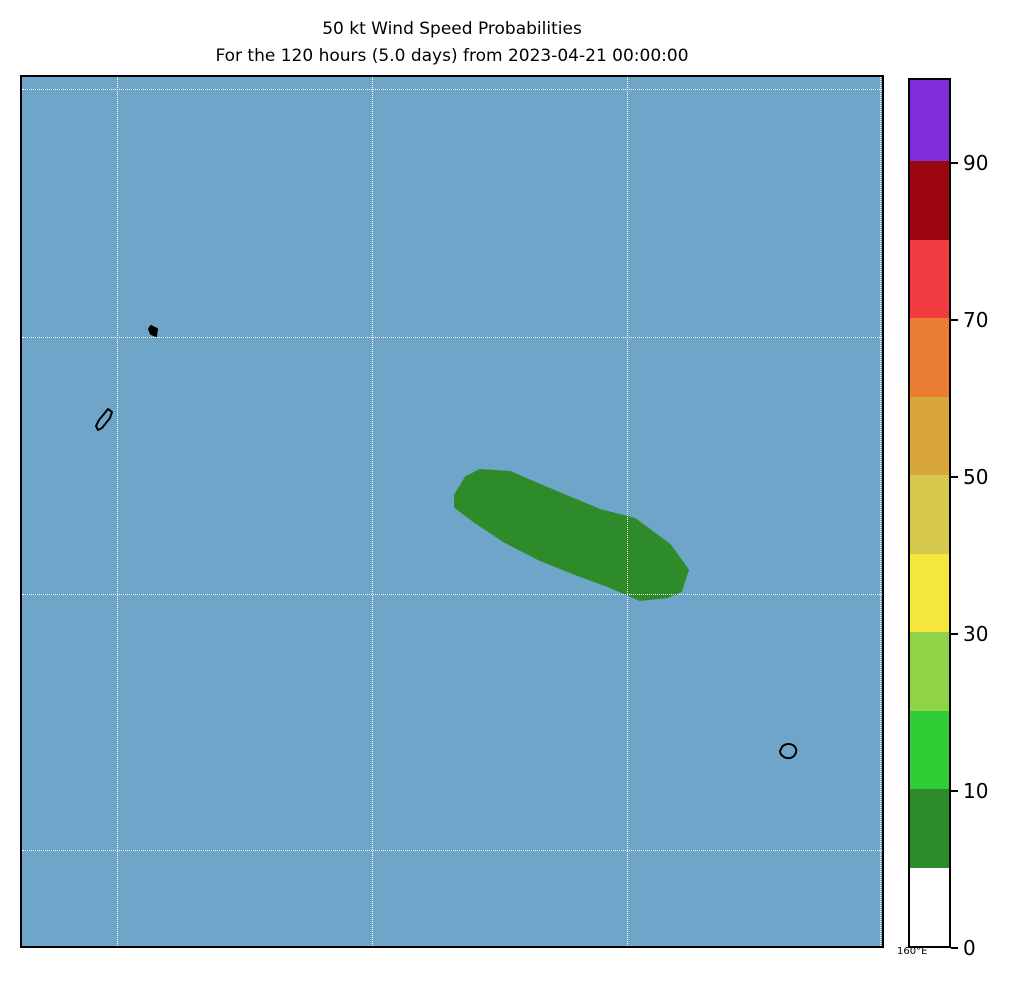 This screenshot has height=984, width=1024. I want to click on colorbar, so click(929, 513).